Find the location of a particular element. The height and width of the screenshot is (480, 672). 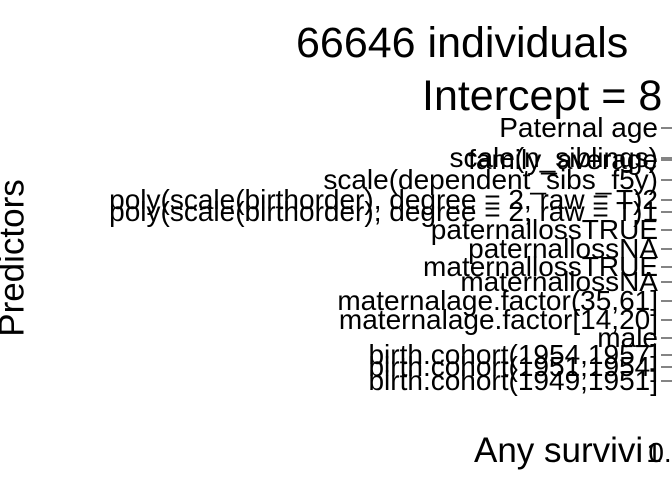

y-tick-label: maternalage.factor(35,61] is located at coordinates (497, 300).